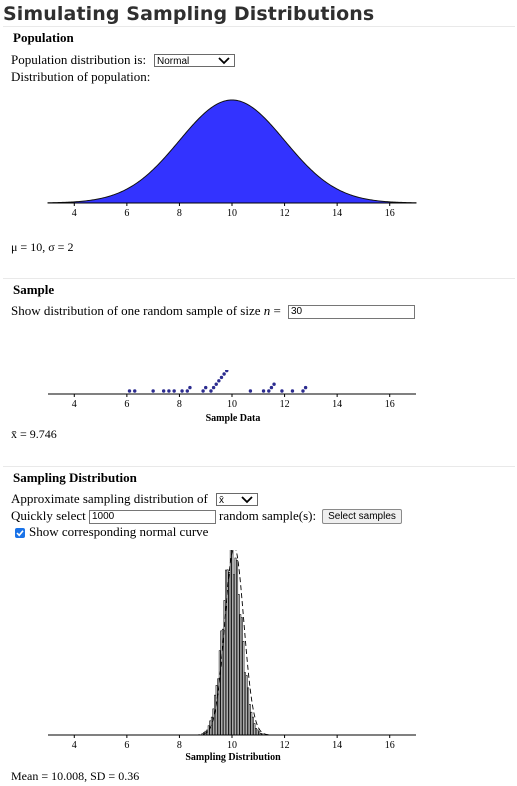  What do you see at coordinates (74, 745) in the screenshot?
I see `sampling-x-tick-label-0: 4` at bounding box center [74, 745].